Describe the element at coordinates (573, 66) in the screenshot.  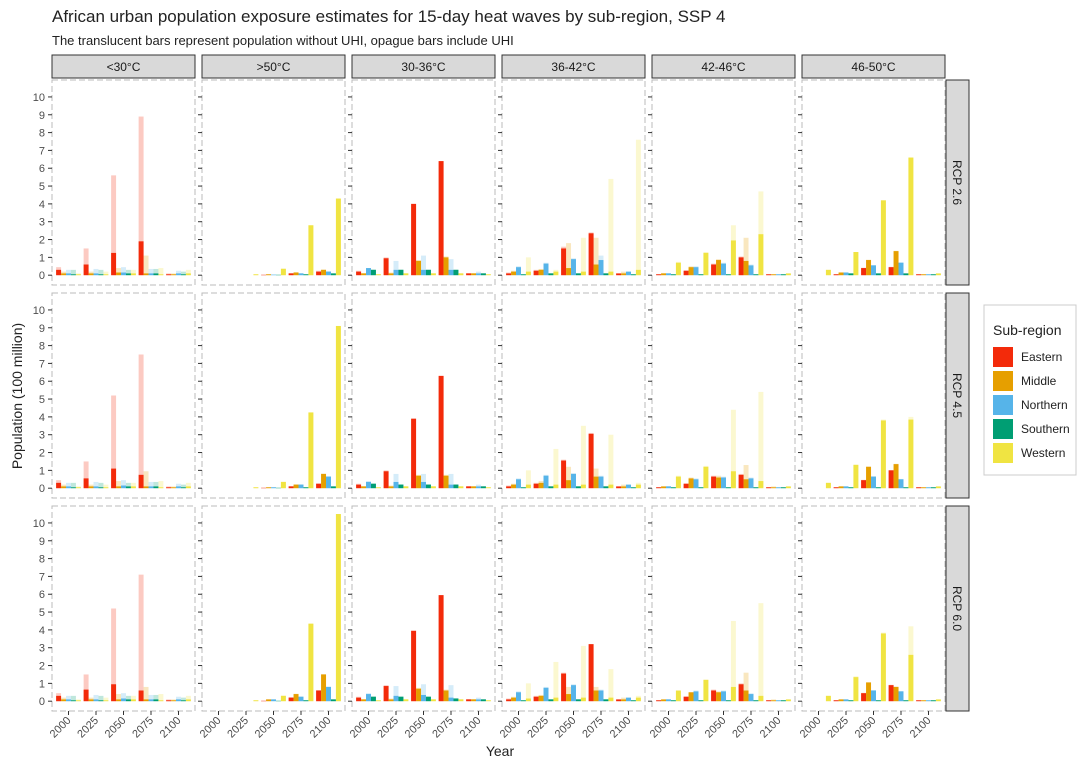
I see `column-strip` at that location.